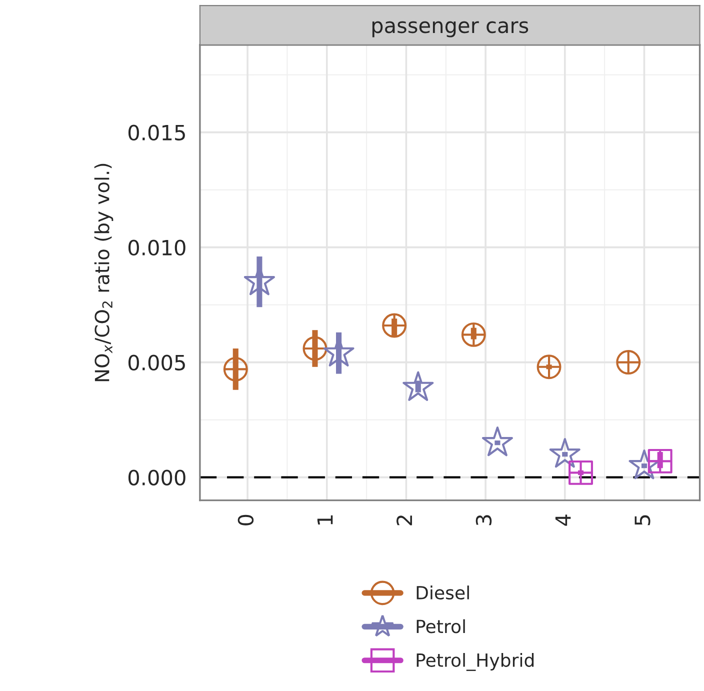 The width and height of the screenshot is (704, 691). I want to click on x-tick-label: 5, so click(642, 520).